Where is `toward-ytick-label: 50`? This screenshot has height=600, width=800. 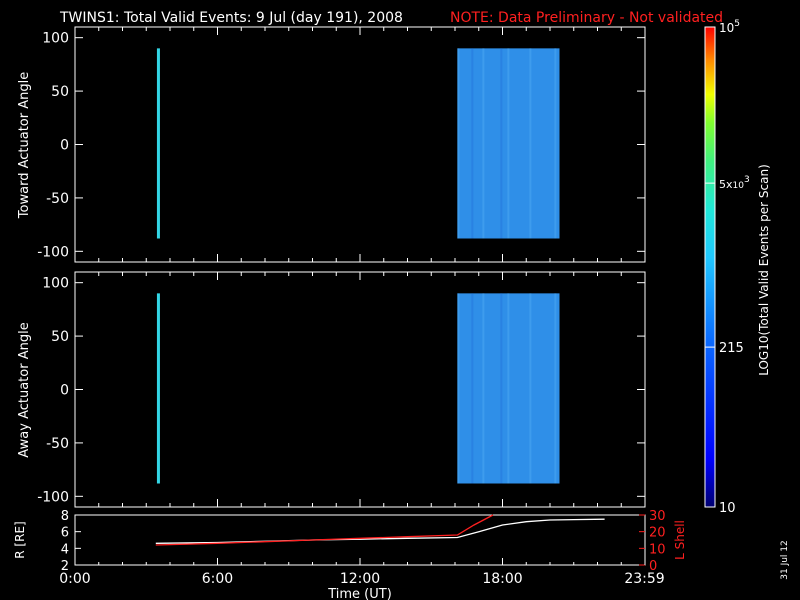
toward-ytick-label: 50 is located at coordinates (60, 92).